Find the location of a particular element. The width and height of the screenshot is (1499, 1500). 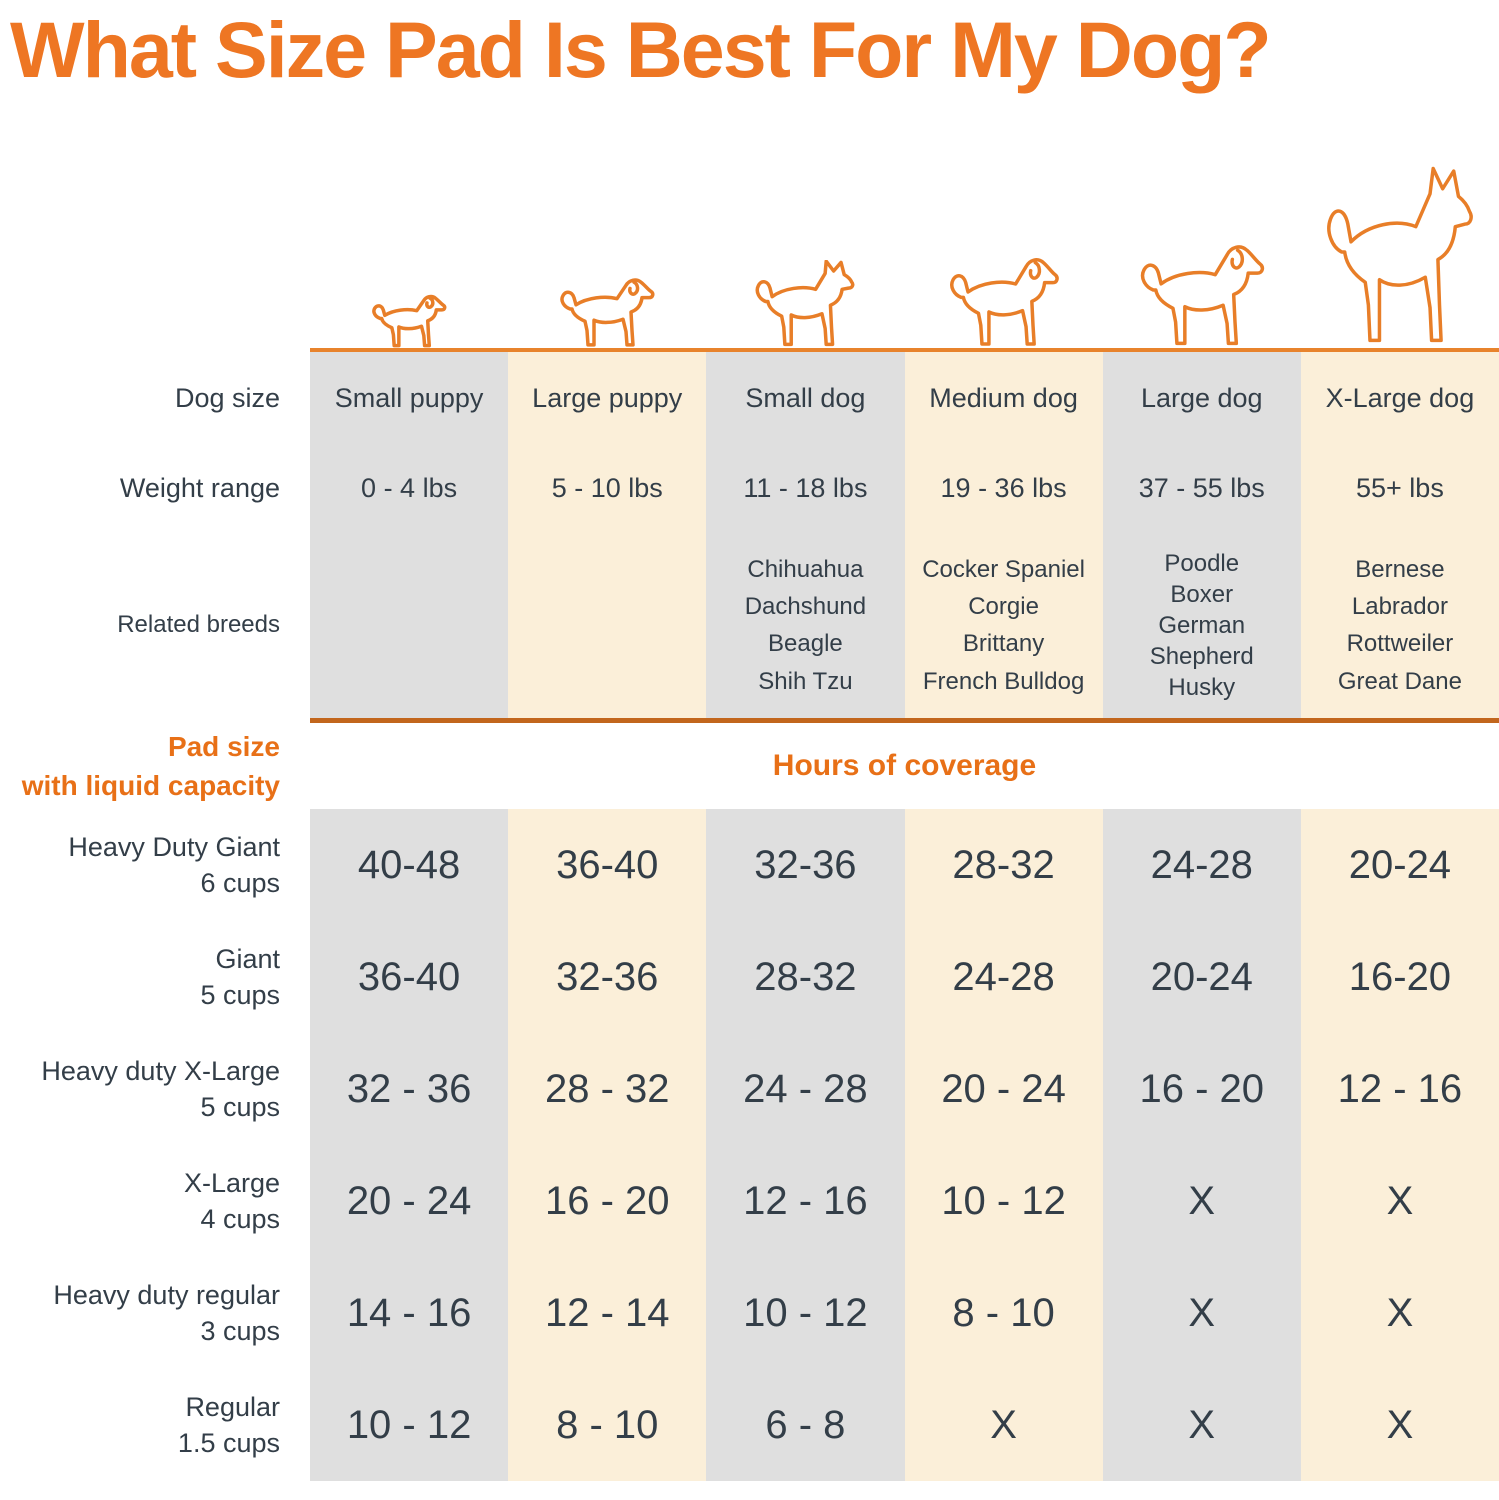

breed-name: Bernese is located at coordinates (1400, 570).